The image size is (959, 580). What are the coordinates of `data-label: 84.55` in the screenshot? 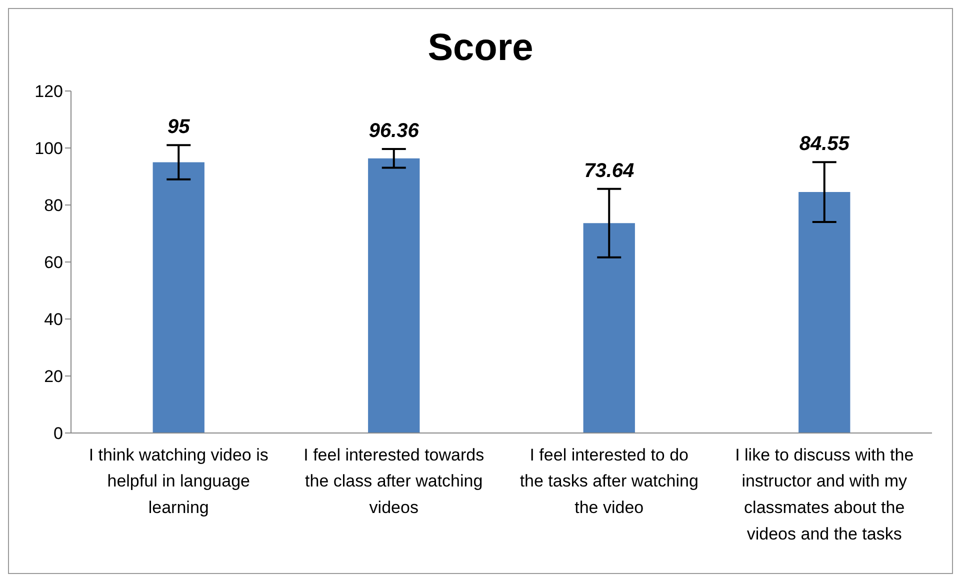 It's located at (824, 144).